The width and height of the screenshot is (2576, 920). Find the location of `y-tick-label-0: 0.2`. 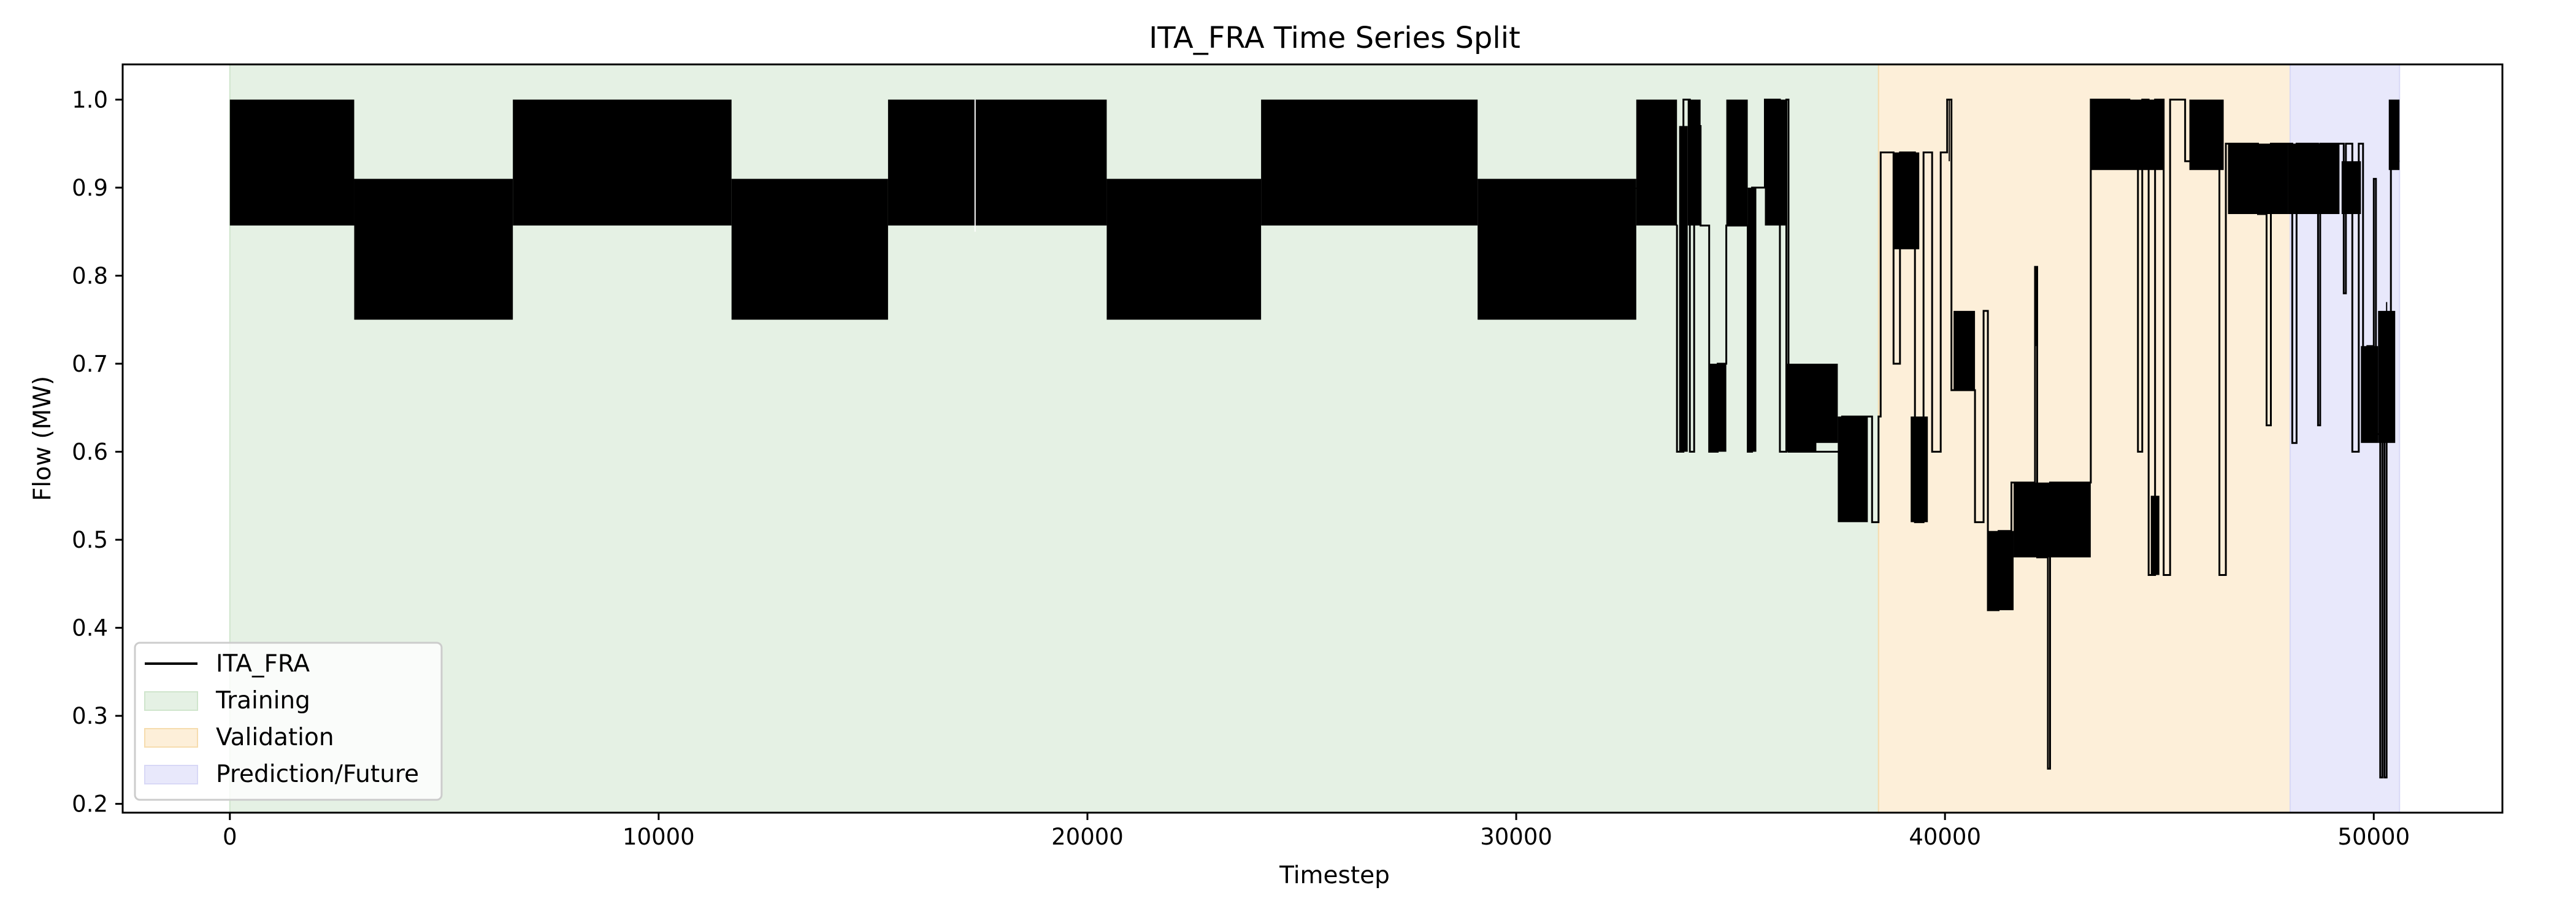

y-tick-label-0: 0.2 is located at coordinates (90, 804).